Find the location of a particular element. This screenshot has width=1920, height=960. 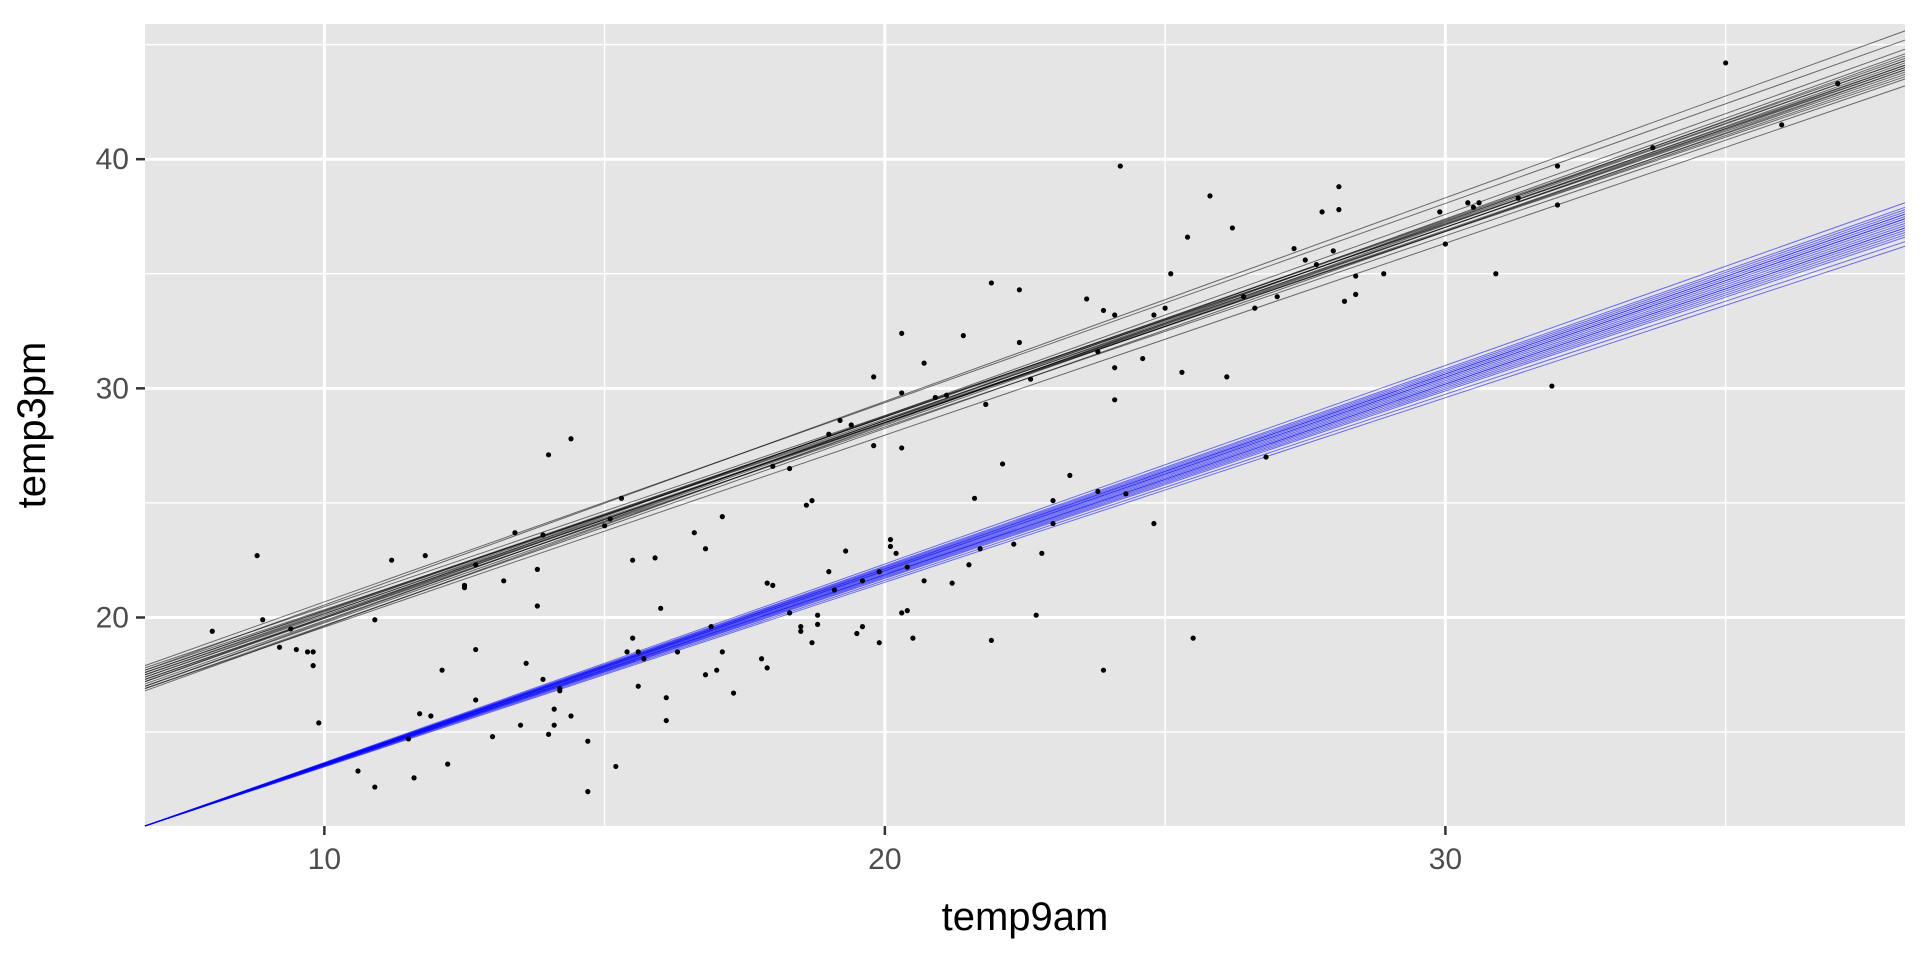

x-axis: 10 20 30 is located at coordinates (885, 851).